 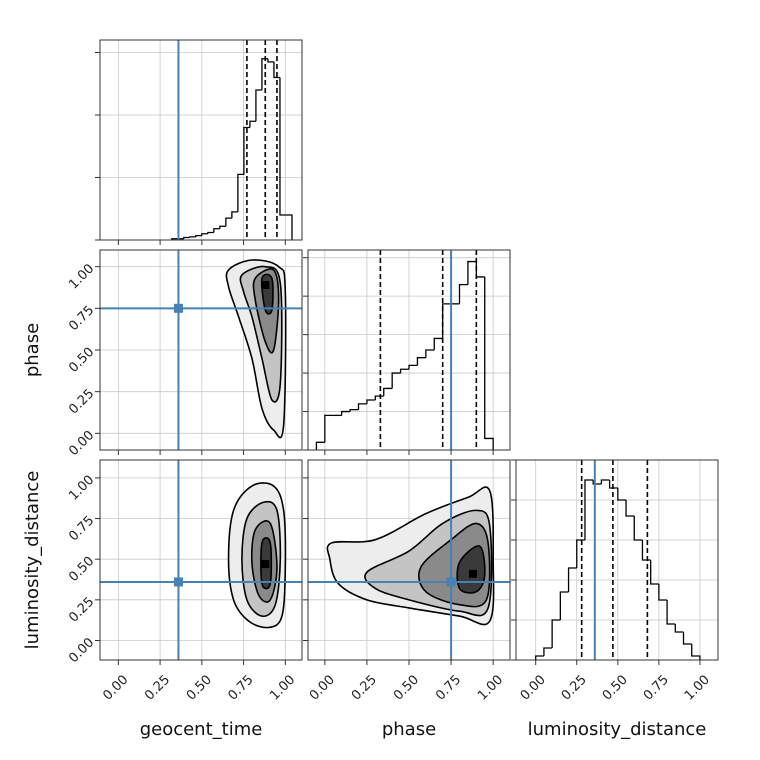 What do you see at coordinates (409, 729) in the screenshot?
I see `x-axis-label: phase` at bounding box center [409, 729].